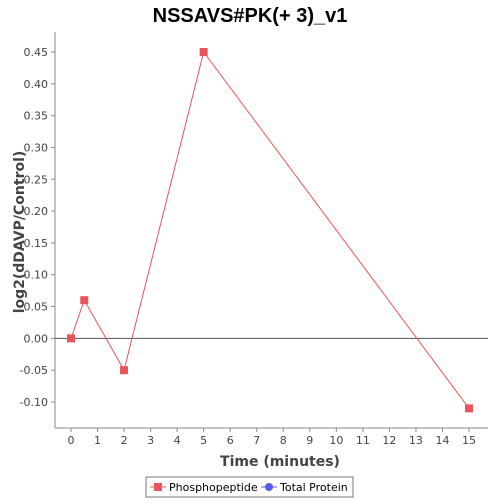 This screenshot has width=500, height=500. I want to click on legend-label-total-protein: Total Protein, so click(313, 487).